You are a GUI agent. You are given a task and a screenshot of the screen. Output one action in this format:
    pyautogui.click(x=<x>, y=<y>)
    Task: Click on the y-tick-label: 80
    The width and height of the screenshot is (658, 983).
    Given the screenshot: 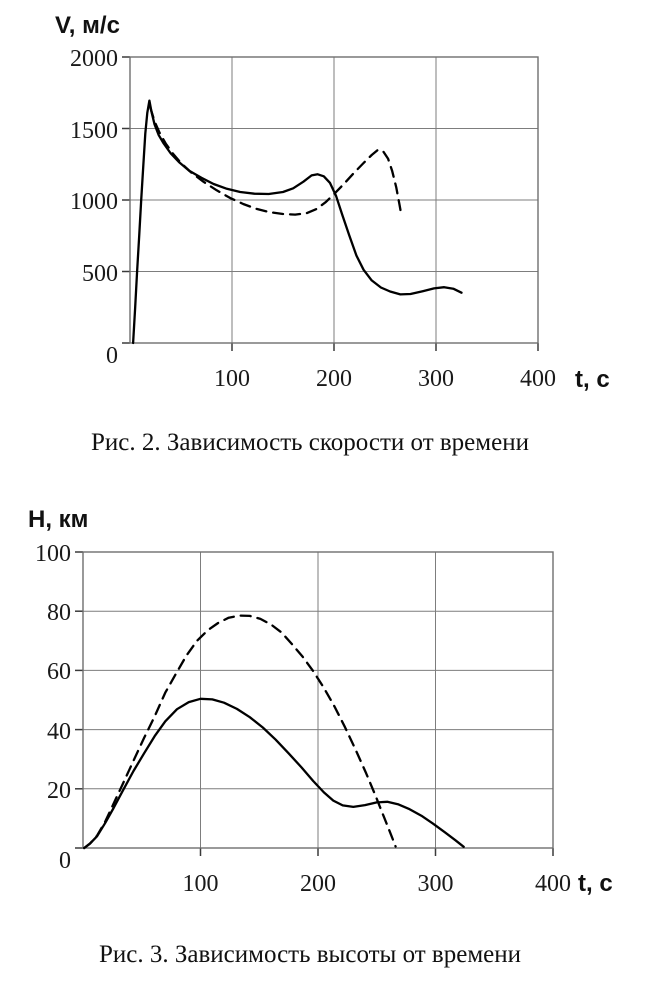 What is the action you would take?
    pyautogui.click(x=59, y=613)
    